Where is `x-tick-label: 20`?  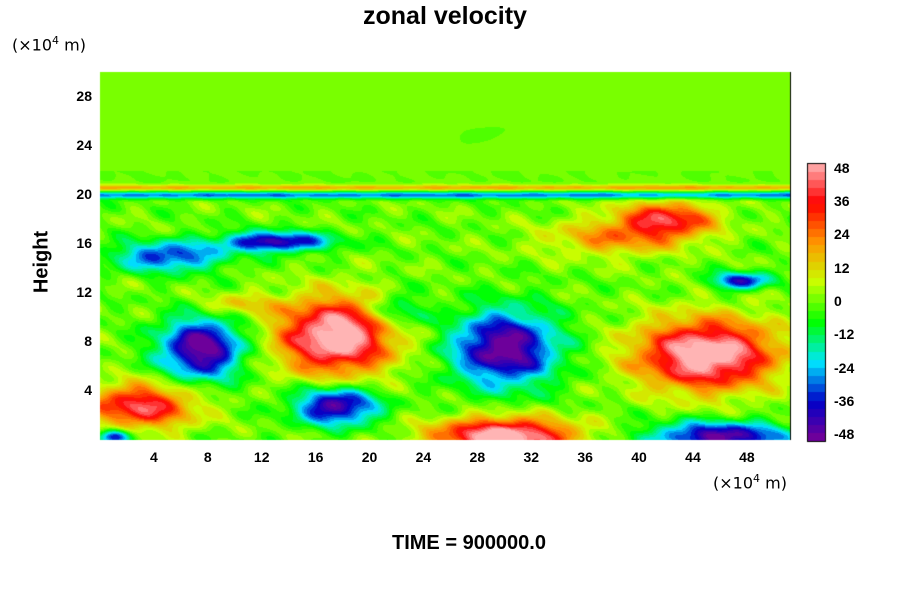
x-tick-label: 20 is located at coordinates (369, 457).